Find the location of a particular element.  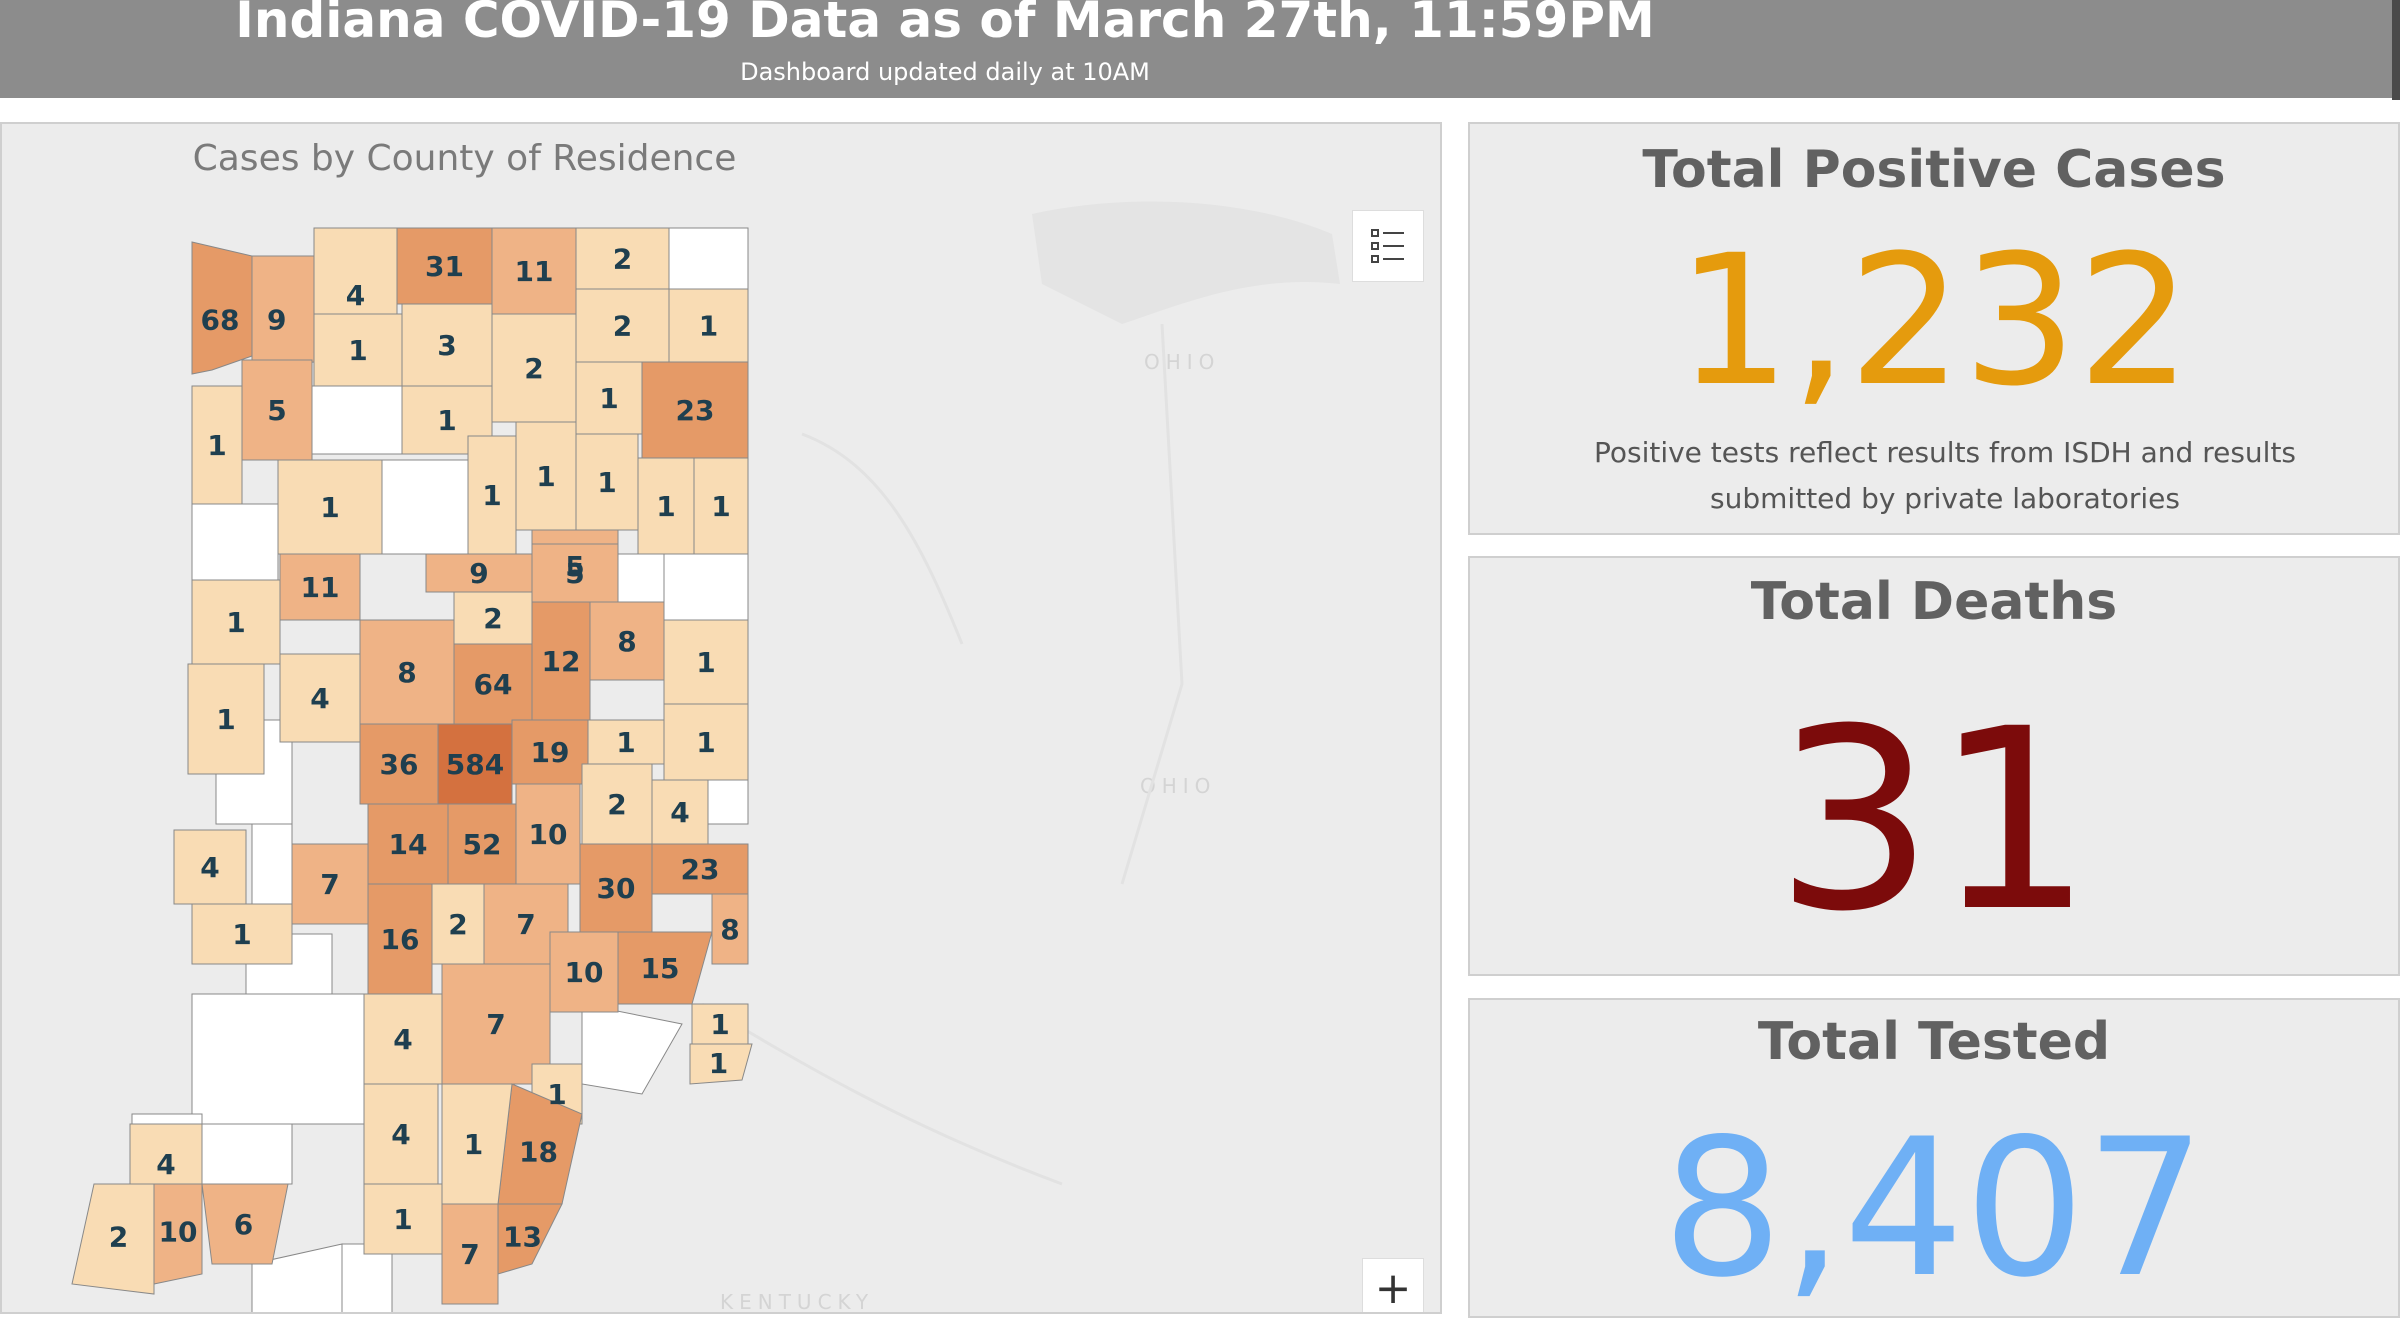

county-case-count: 6 is located at coordinates (243, 1224).